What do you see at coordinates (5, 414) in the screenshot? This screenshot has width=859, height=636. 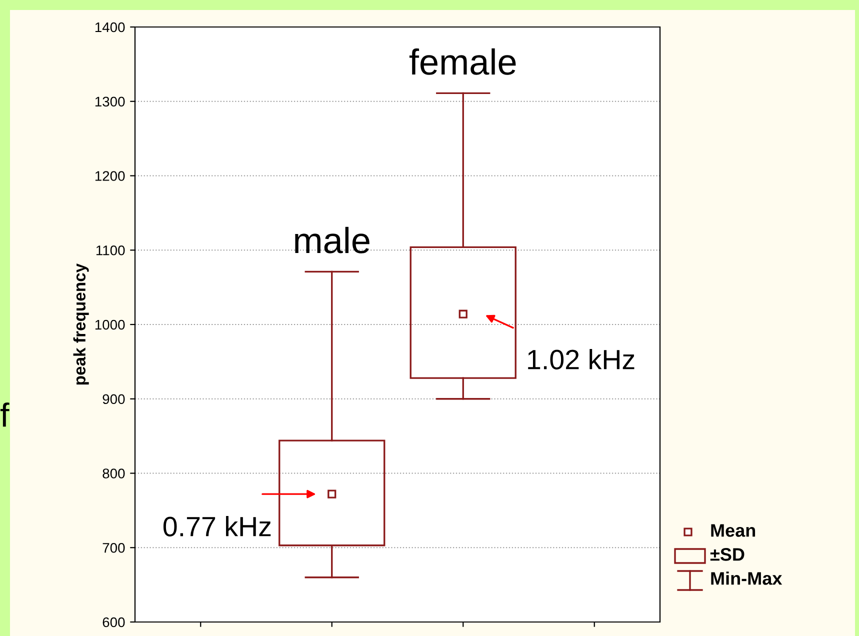 I see `text: f` at bounding box center [5, 414].